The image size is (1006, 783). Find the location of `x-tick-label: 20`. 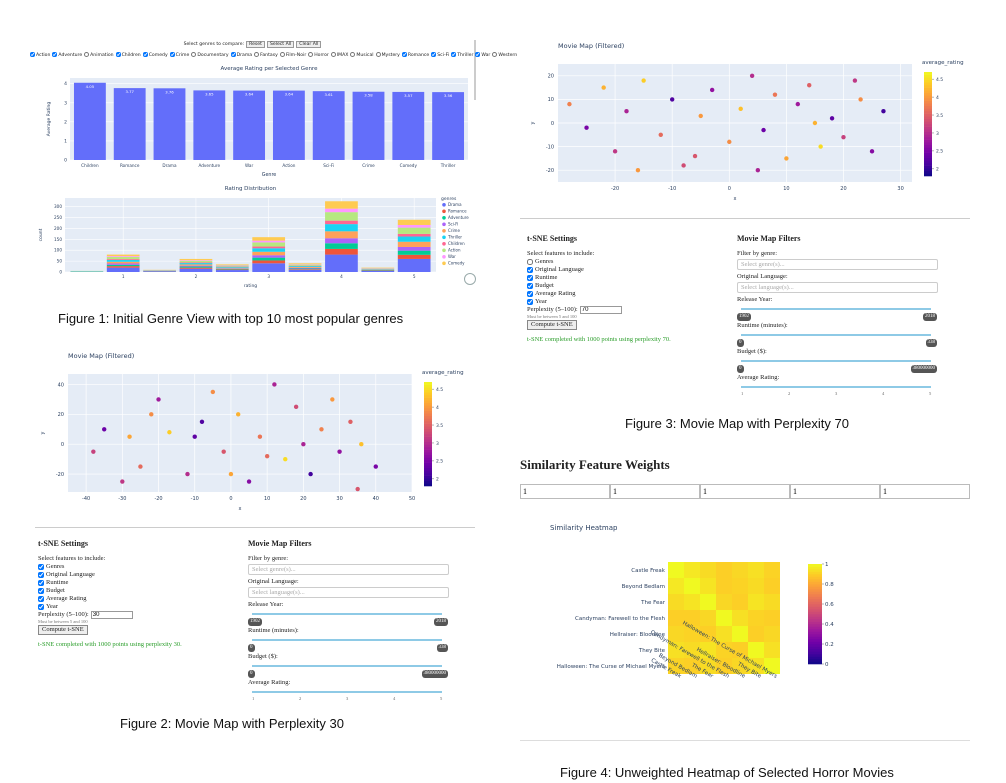

x-tick-label: 20 is located at coordinates (303, 499).